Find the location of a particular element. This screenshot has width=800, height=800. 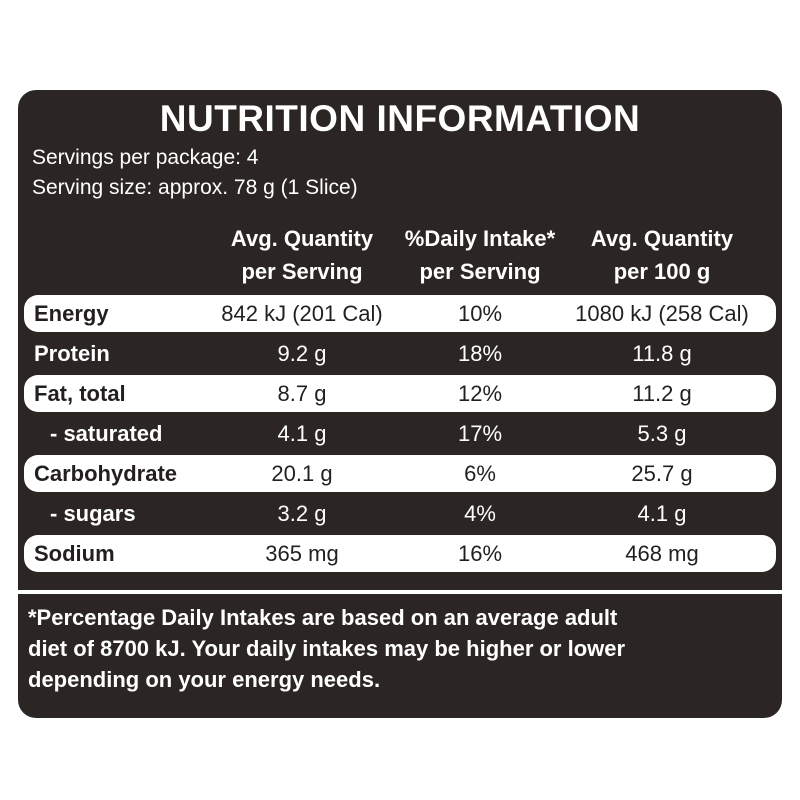

panel-title: NUTRITION INFORMATION is located at coordinates (400, 118).